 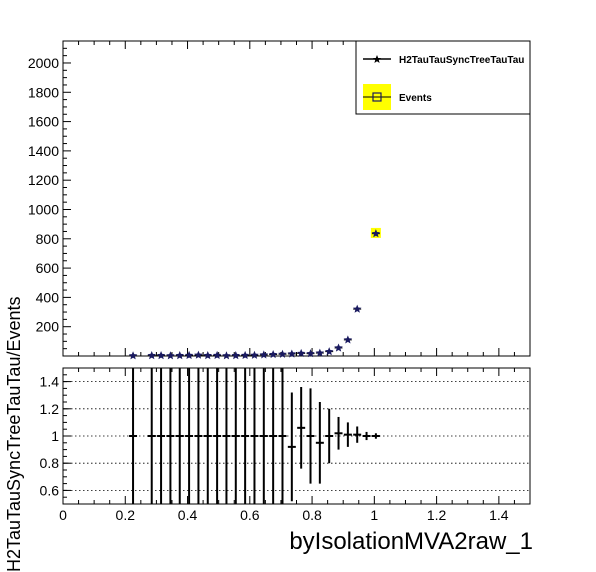 What do you see at coordinates (126, 515) in the screenshot?
I see `ratio-x-tick-label: 0.2` at bounding box center [126, 515].